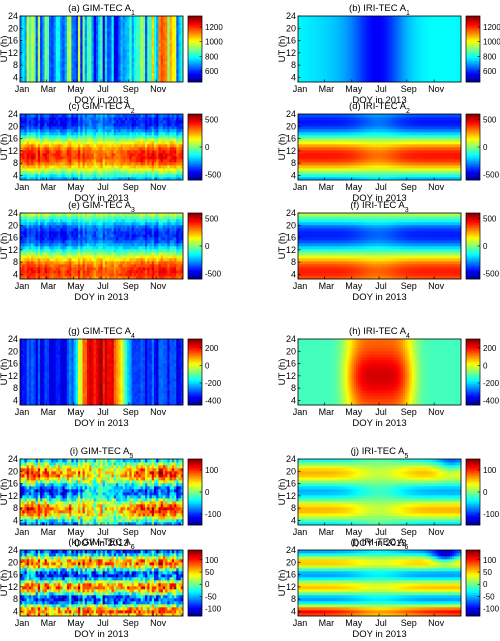 This screenshot has width=500, height=641. What do you see at coordinates (282, 49) in the screenshot?
I see `y-axis-label: UT (h)` at bounding box center [282, 49].